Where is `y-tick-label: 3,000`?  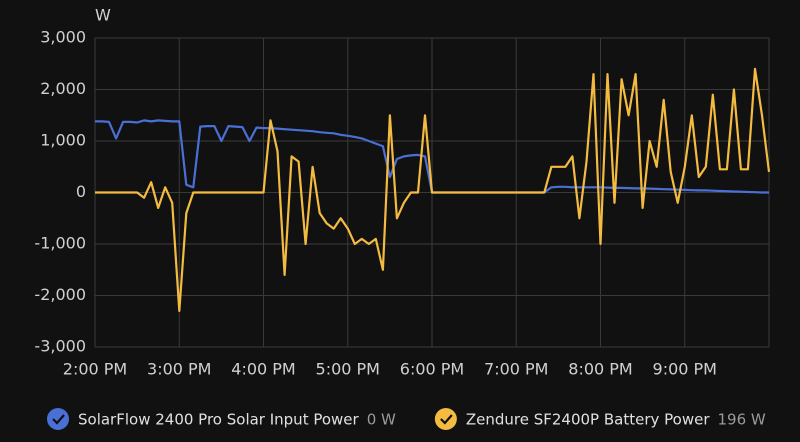 y-tick-label: 3,000 is located at coordinates (63, 37).